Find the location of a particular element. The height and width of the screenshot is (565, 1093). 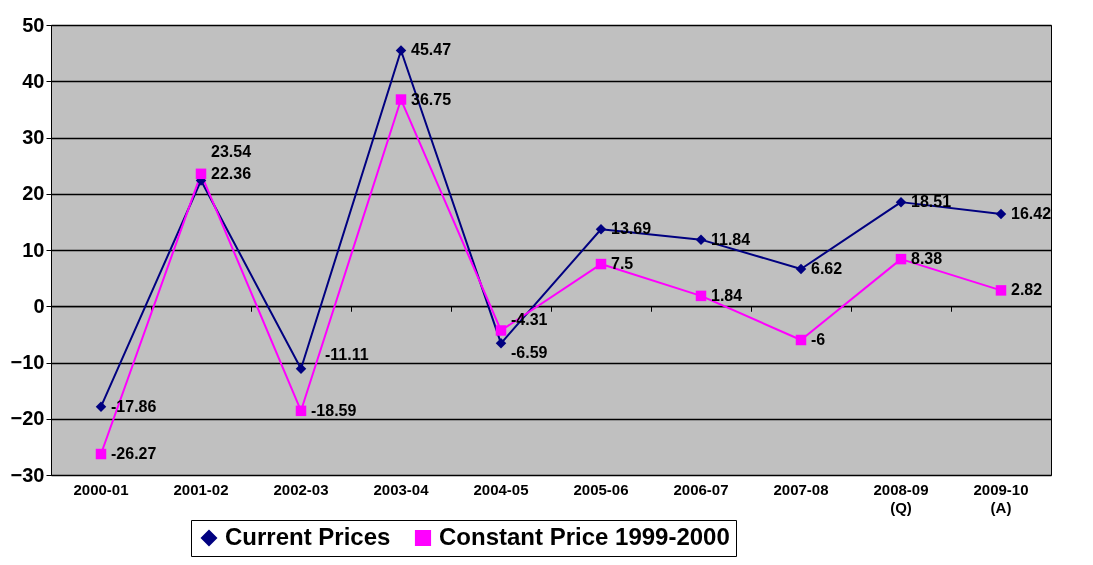

y-tick-label: 50 is located at coordinates (33, 24).